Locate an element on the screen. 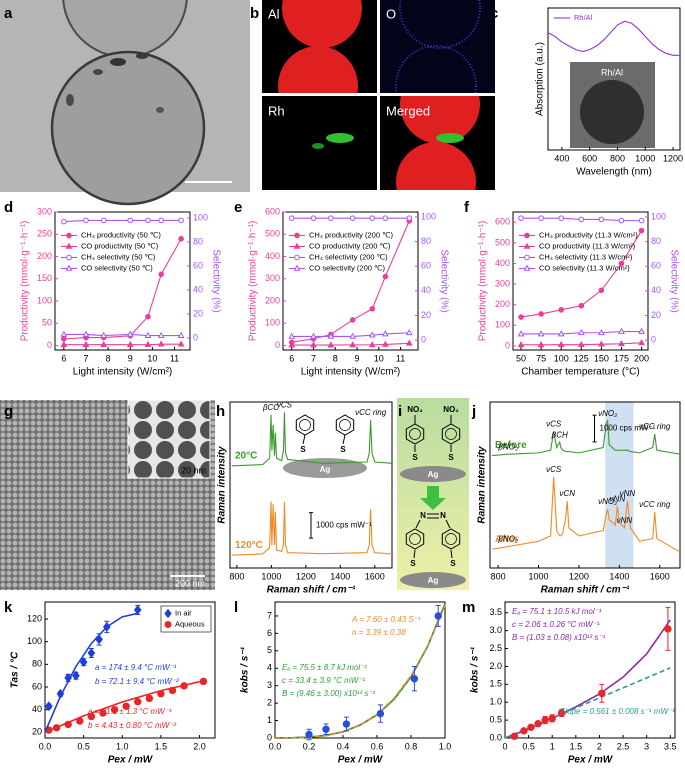 This screenshot has height=771, width=685. y-tick-label: 3.5 is located at coordinates (495, 612).